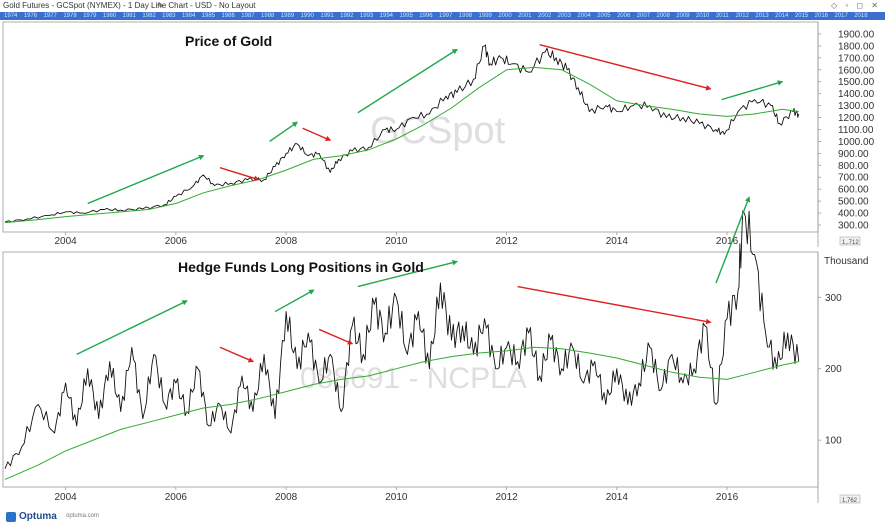 The height and width of the screenshot is (526, 885). Describe the element at coordinates (366, 16) in the screenshot. I see `year-strip-label: 1993` at that location.